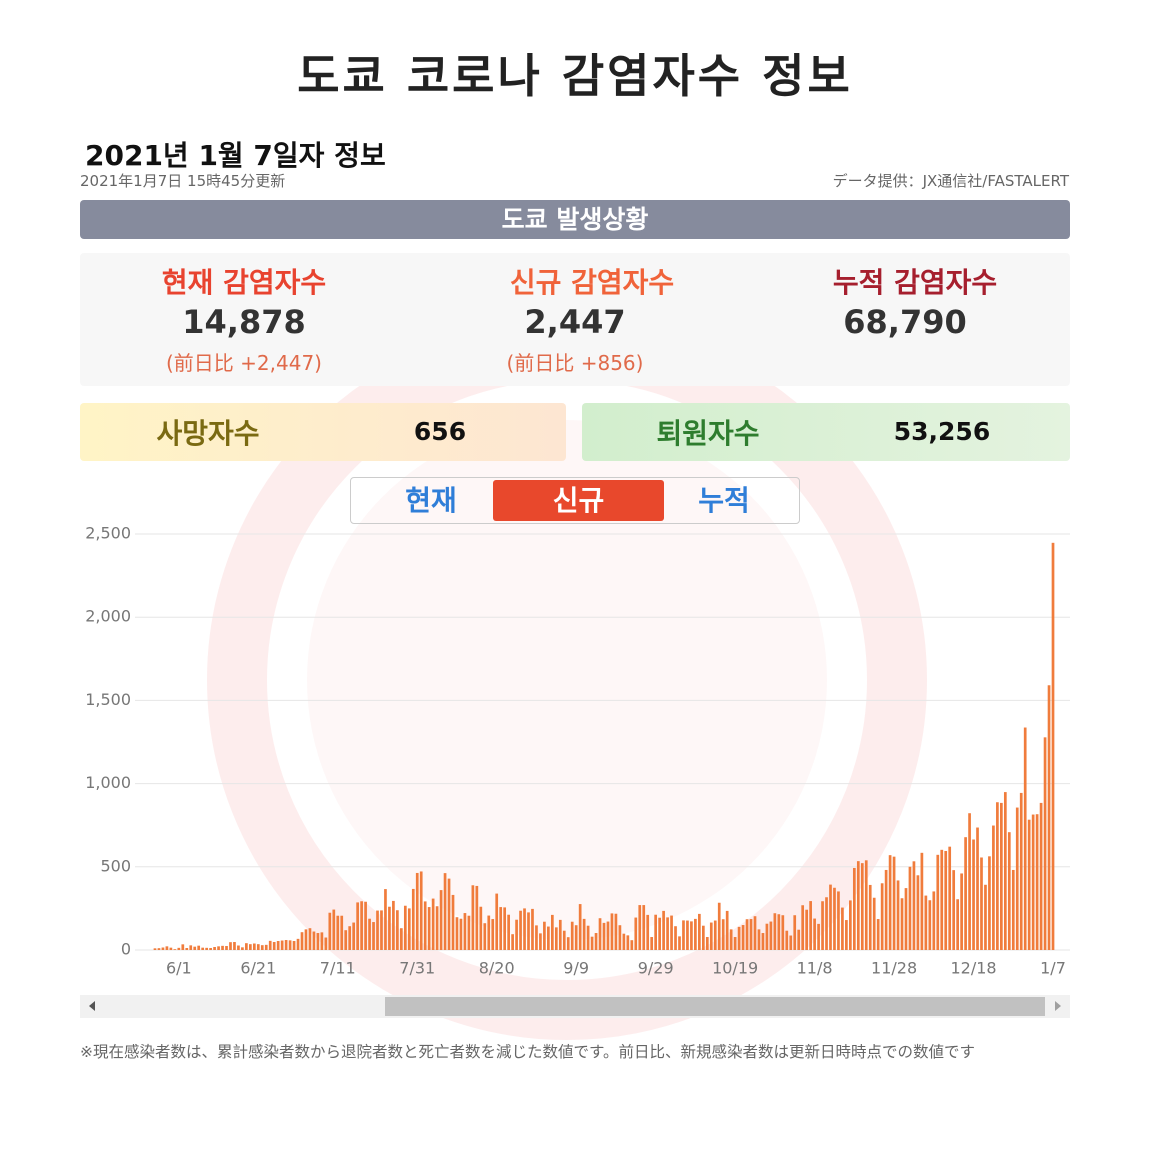  What do you see at coordinates (715, 1006) in the screenshot?
I see `scrollbar-thumb` at bounding box center [715, 1006].